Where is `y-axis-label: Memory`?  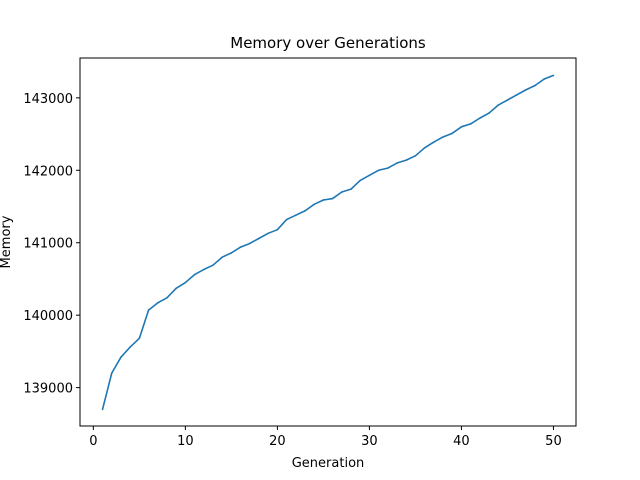
y-axis-label: Memory is located at coordinates (7, 241).